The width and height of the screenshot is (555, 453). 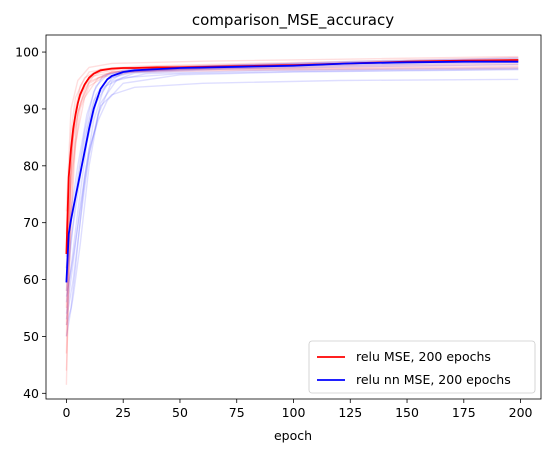 I want to click on x-axis-label: epoch, so click(x=293, y=435).